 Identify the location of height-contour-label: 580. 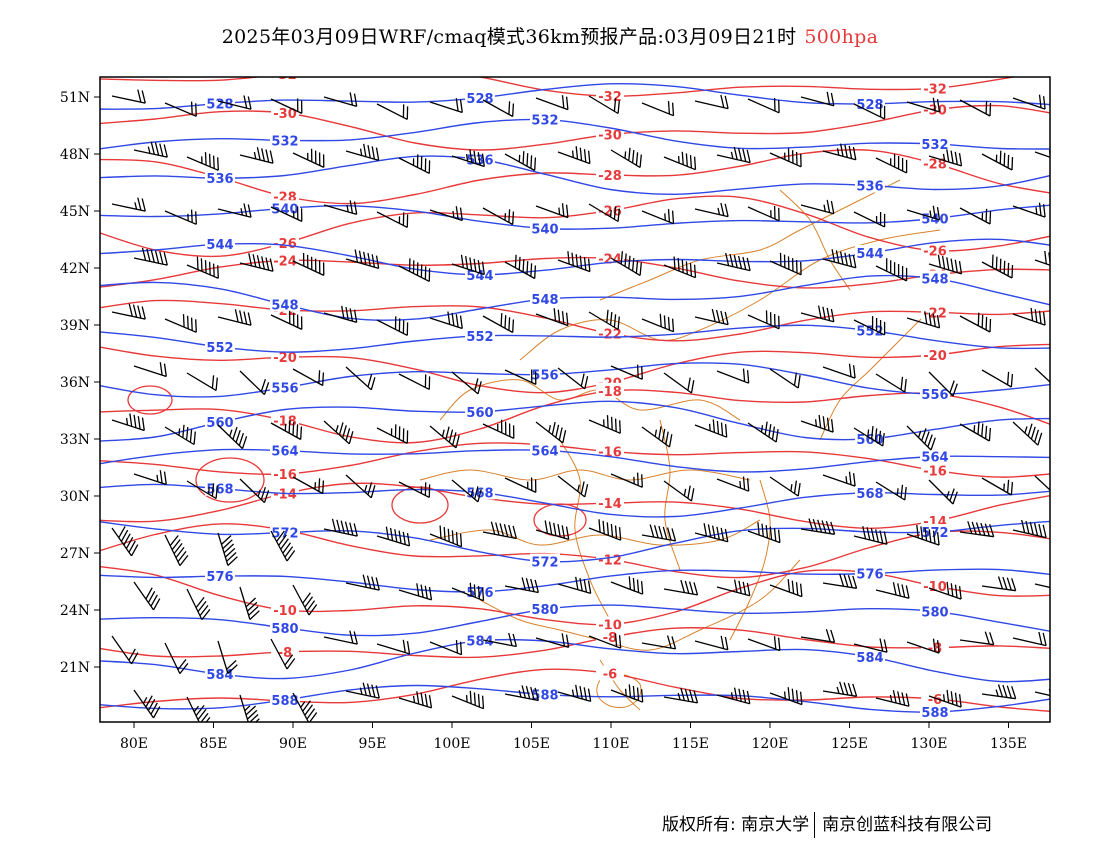
(934, 612).